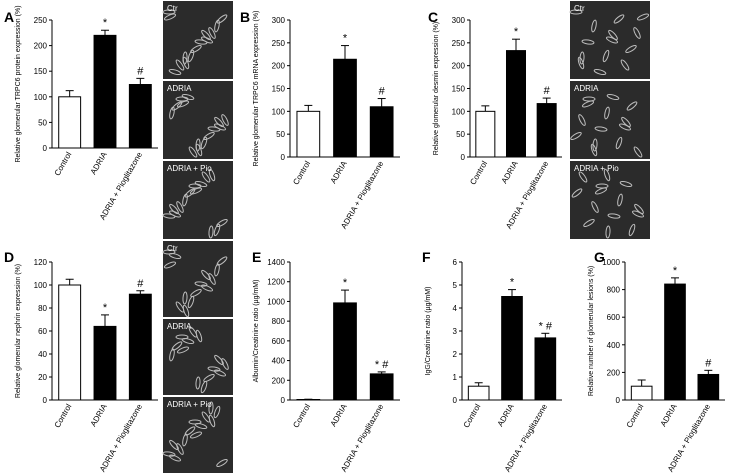  What do you see at coordinates (276, 282) in the screenshot?
I see `y-tick-label: 1200` at bounding box center [276, 282].